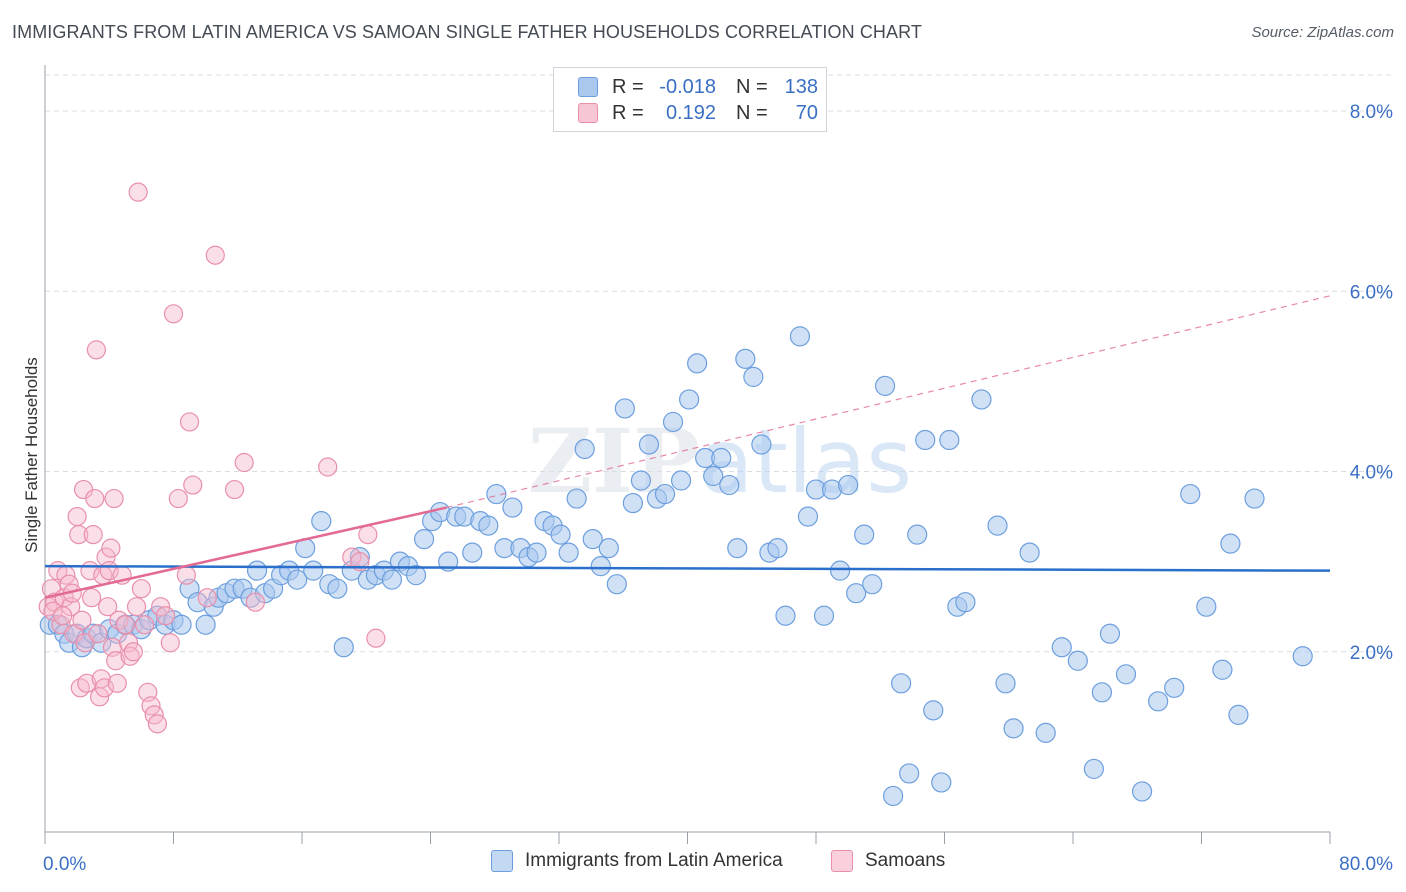 The height and width of the screenshot is (892, 1406). What do you see at coordinates (687, 568) in the screenshot?
I see `trend-line-latin-america` at bounding box center [687, 568].